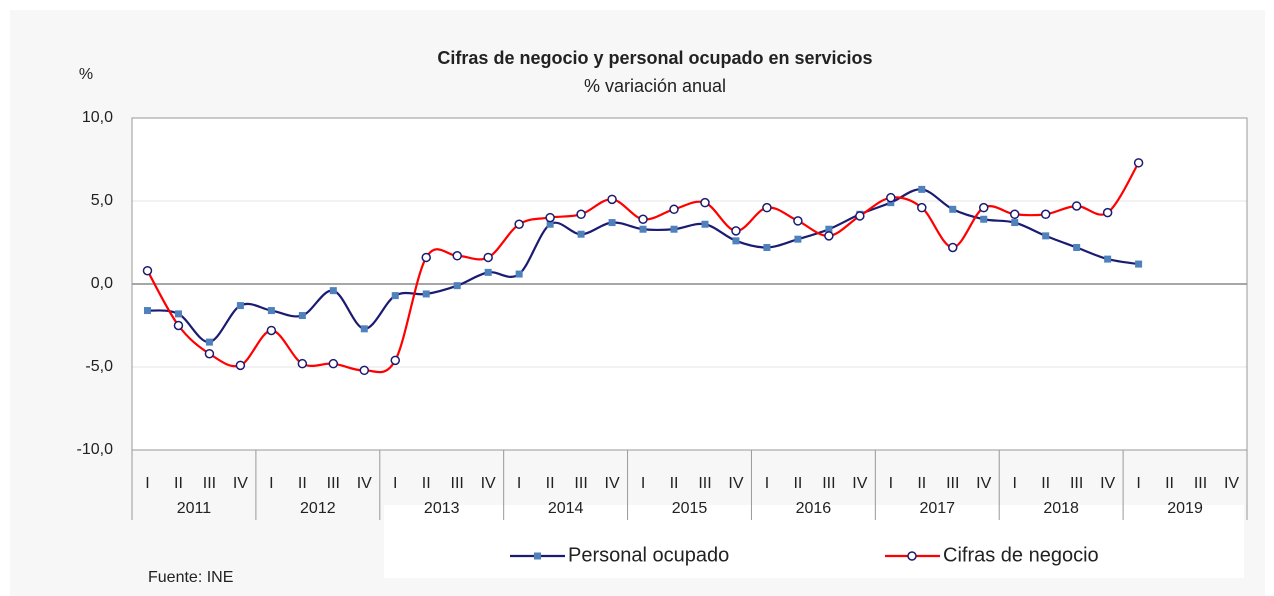  What do you see at coordinates (655, 86) in the screenshot?
I see `chart-subtitle: % variación anual` at bounding box center [655, 86].